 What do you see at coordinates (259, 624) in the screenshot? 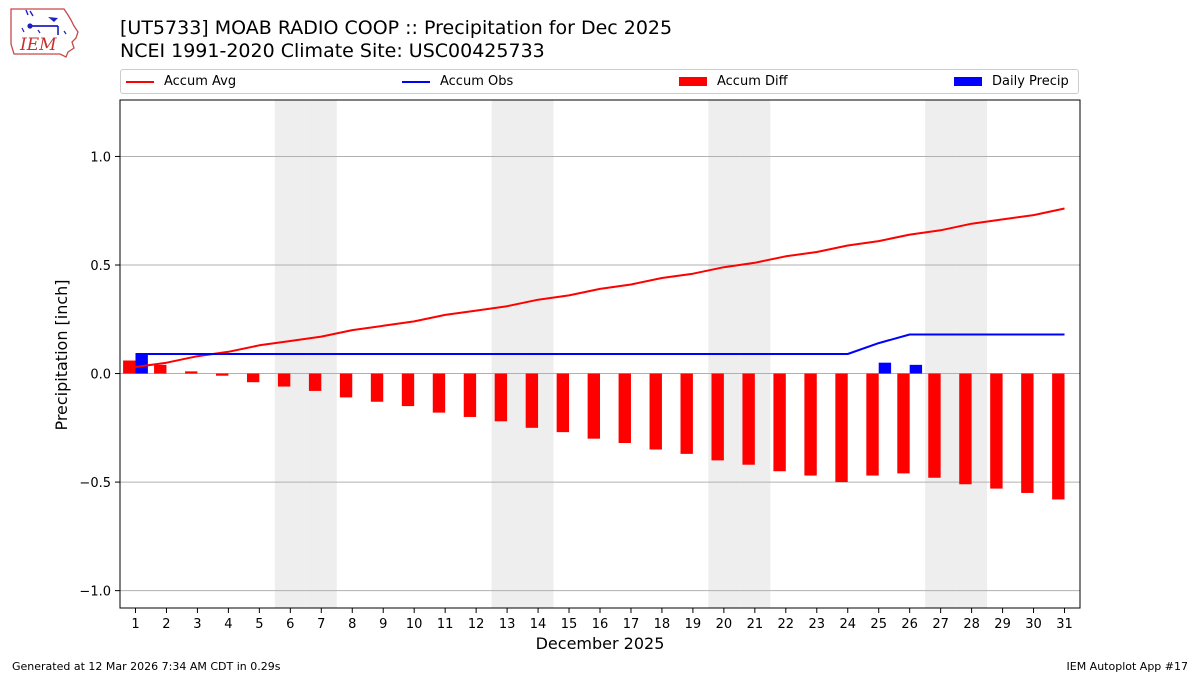
I see `x-tick-label-5: 5` at bounding box center [259, 624].